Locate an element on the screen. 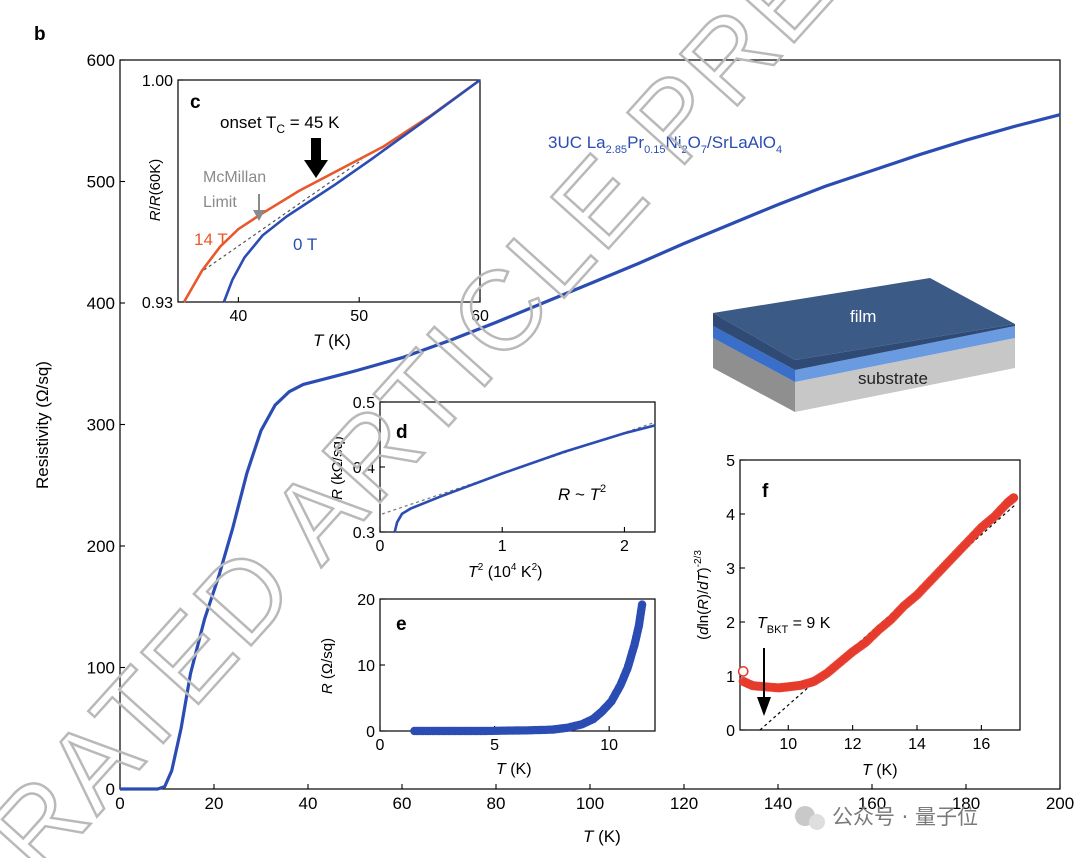 The height and width of the screenshot is (858, 1080). inset-d-xtick-label: 1 is located at coordinates (502, 546).